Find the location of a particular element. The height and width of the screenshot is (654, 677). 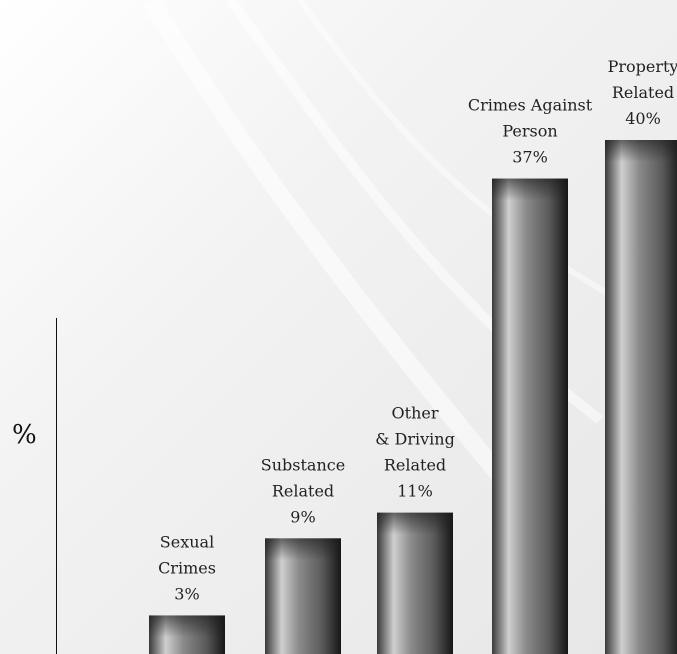

data-label: 40% is located at coordinates (643, 118).